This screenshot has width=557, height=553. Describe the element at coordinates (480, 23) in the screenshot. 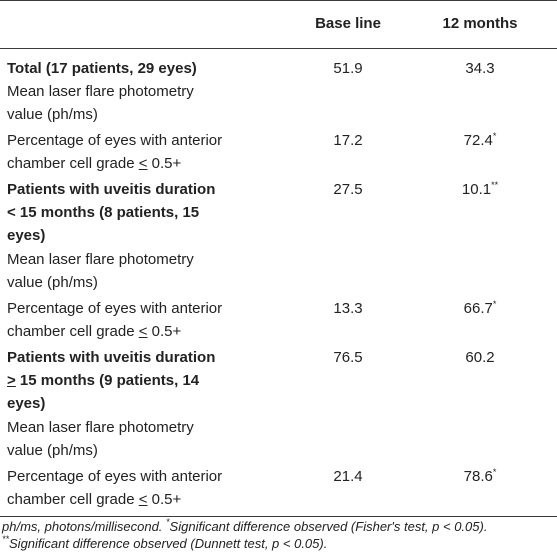

I see `header-12-months: 12 months` at that location.